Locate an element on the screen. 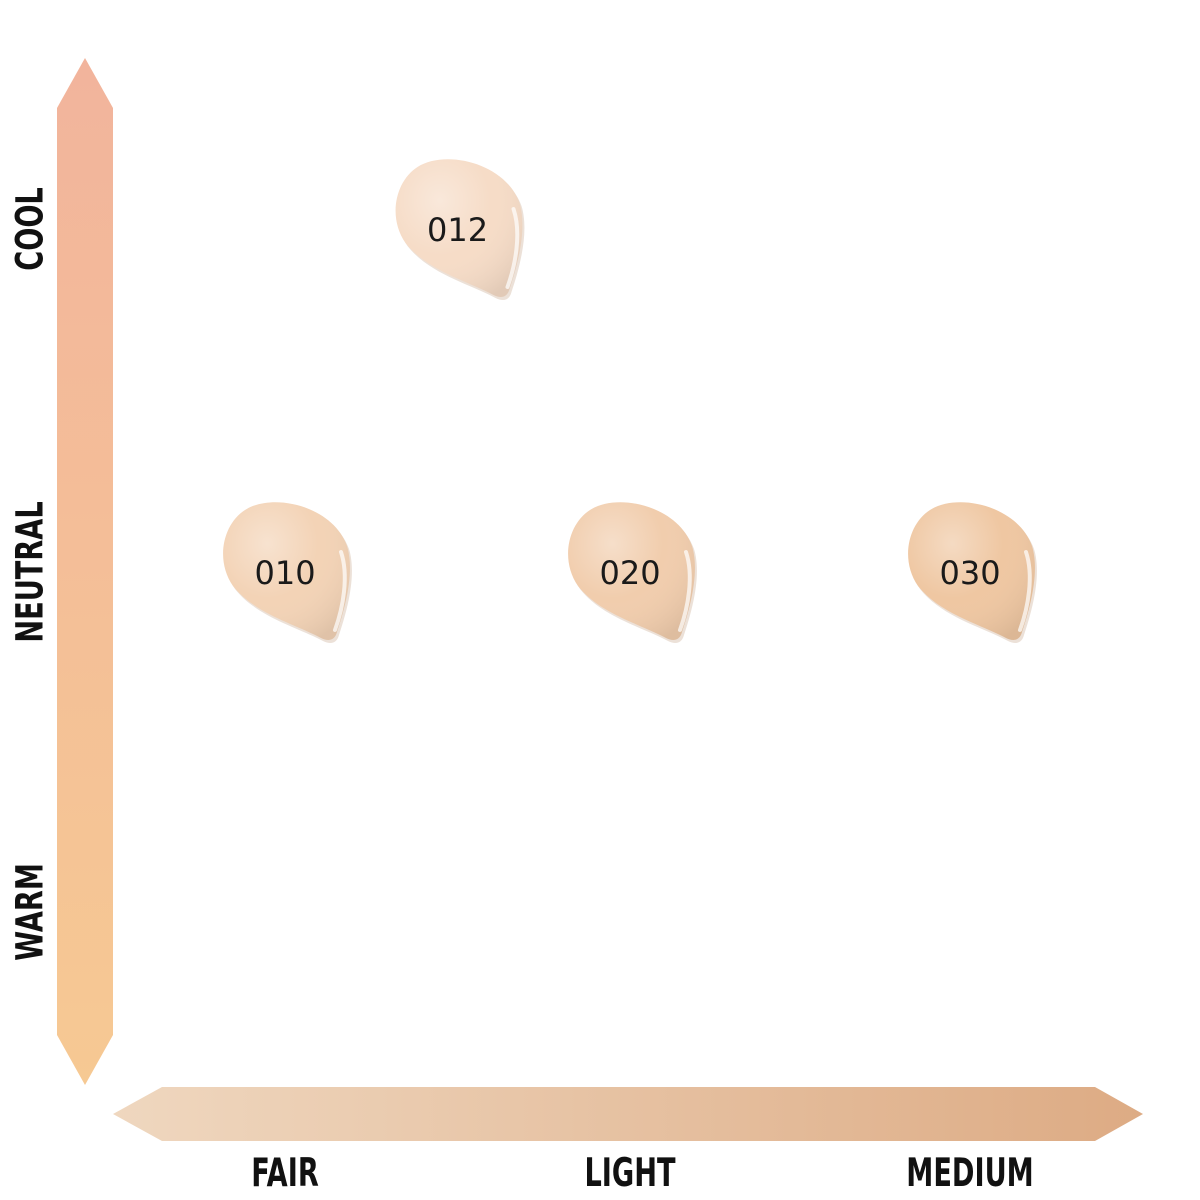  shade-swatch-012: 012 is located at coordinates (460, 230).